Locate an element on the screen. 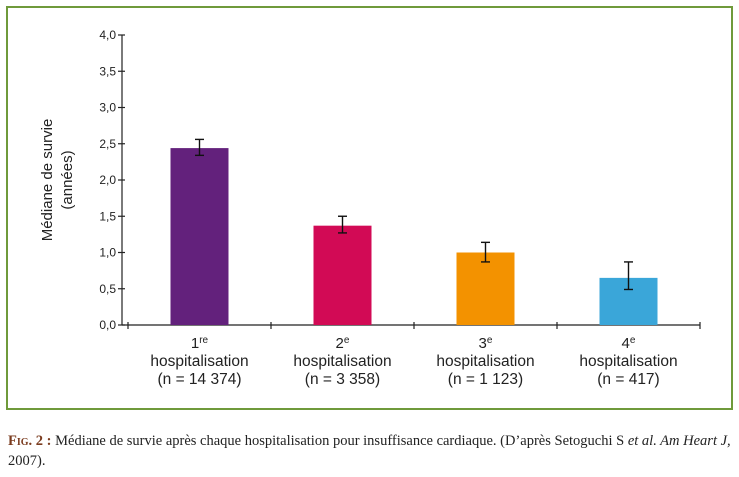  figure-label: Fig. 2 : is located at coordinates (30, 441).